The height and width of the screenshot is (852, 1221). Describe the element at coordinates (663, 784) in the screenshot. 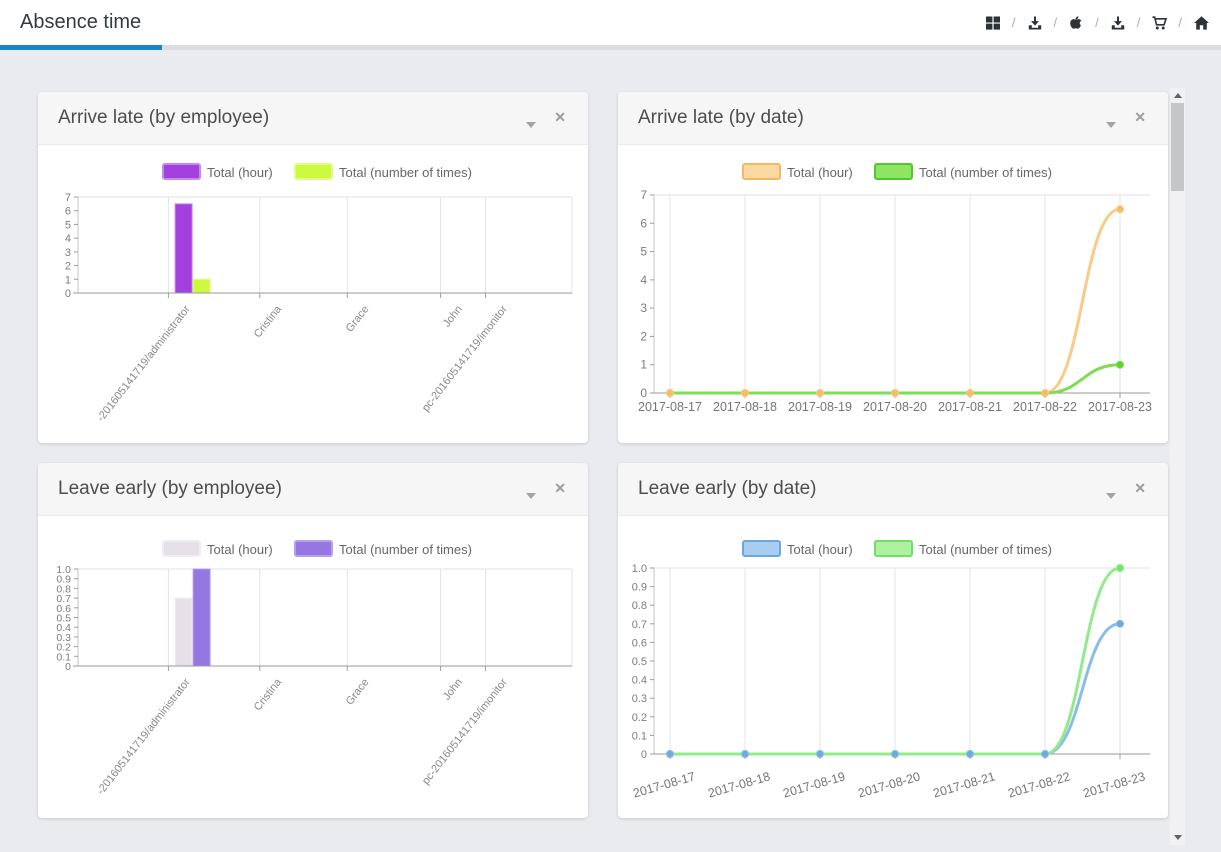

I see `svg-text: 2017-08-17` at that location.